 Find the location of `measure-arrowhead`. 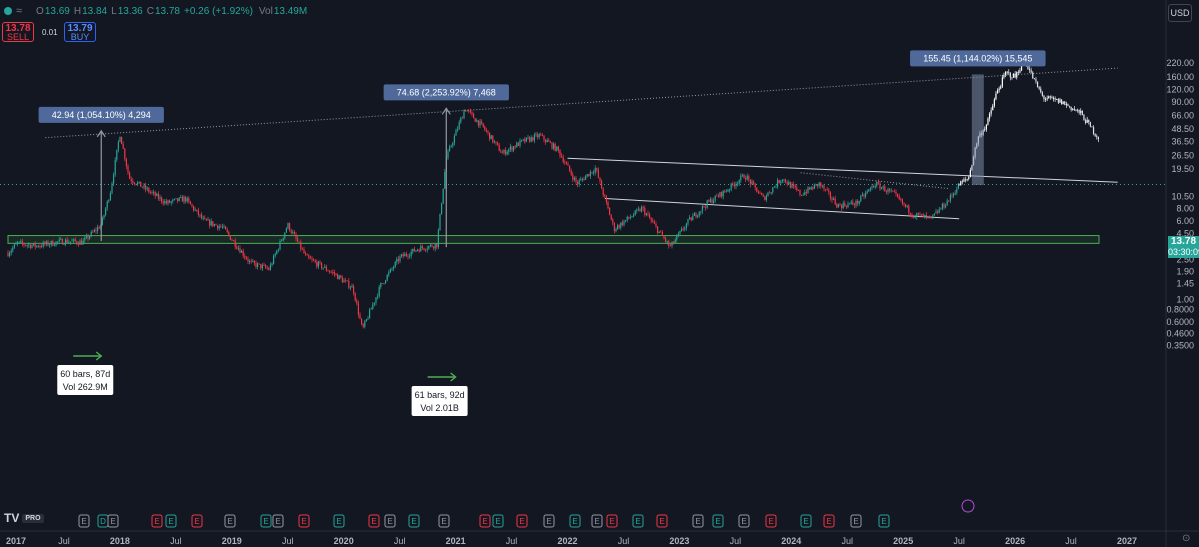

measure-arrowhead is located at coordinates (101, 133).